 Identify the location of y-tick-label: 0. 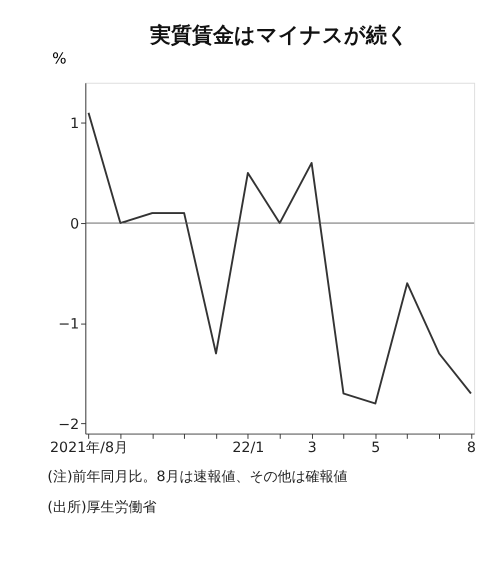
(75, 224).